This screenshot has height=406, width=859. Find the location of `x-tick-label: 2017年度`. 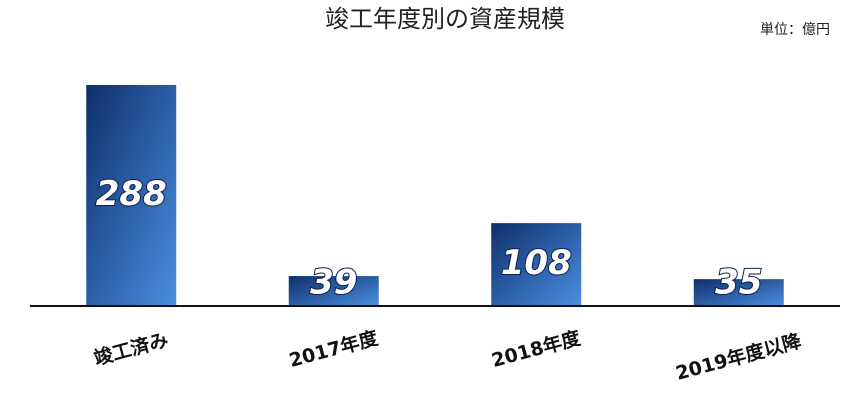

x-tick-label: 2017年度 is located at coordinates (334, 349).